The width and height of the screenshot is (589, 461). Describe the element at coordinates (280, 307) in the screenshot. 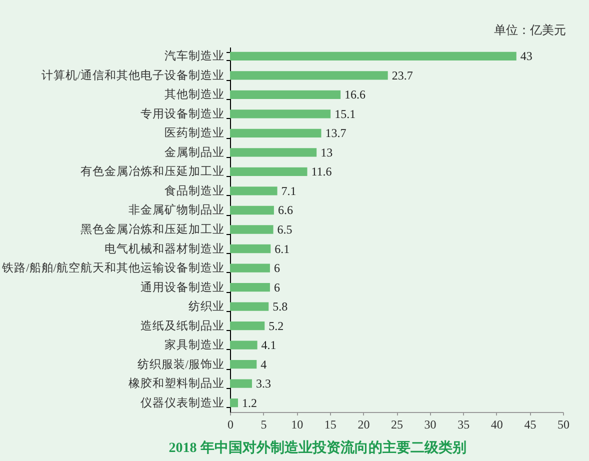

I see `data-label: 5.8` at that location.